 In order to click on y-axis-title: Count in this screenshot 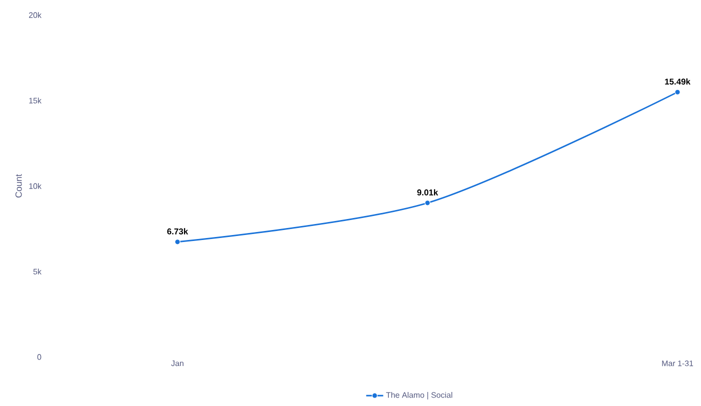, I will do `click(18, 186)`.